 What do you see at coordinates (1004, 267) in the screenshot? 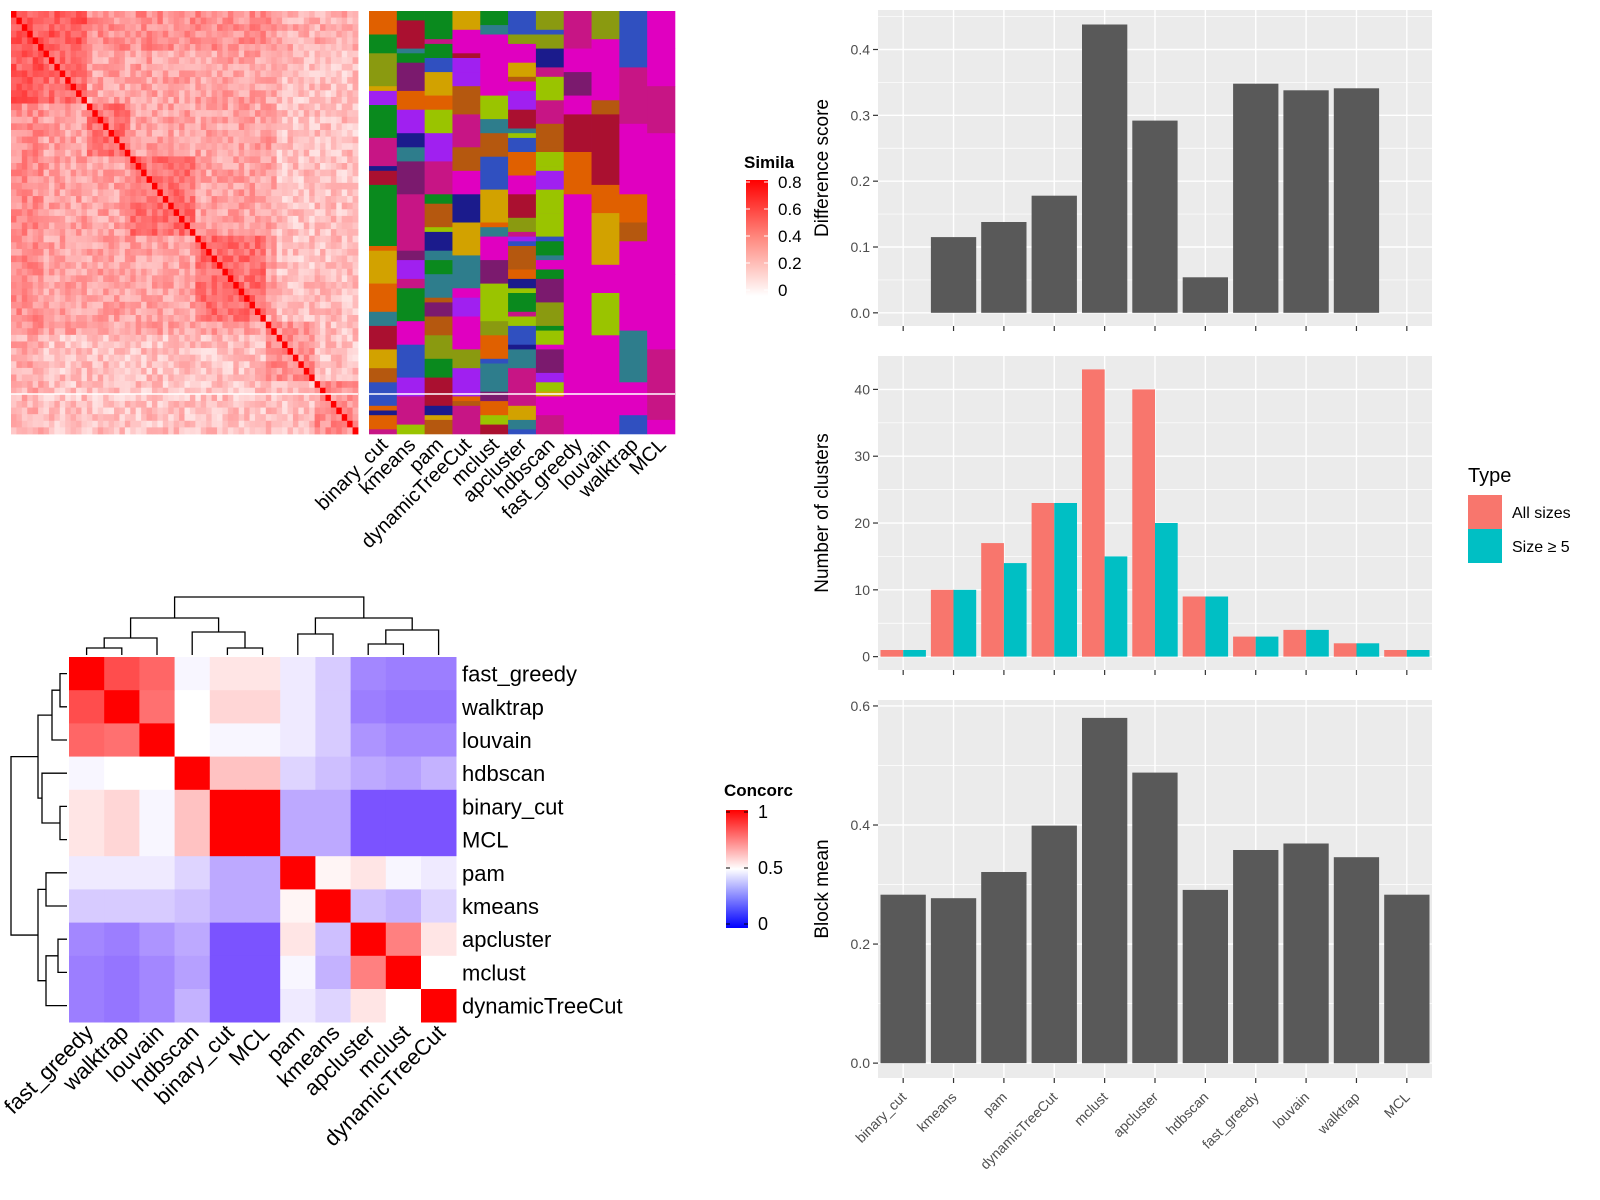
I see `bar-pam` at bounding box center [1004, 267].